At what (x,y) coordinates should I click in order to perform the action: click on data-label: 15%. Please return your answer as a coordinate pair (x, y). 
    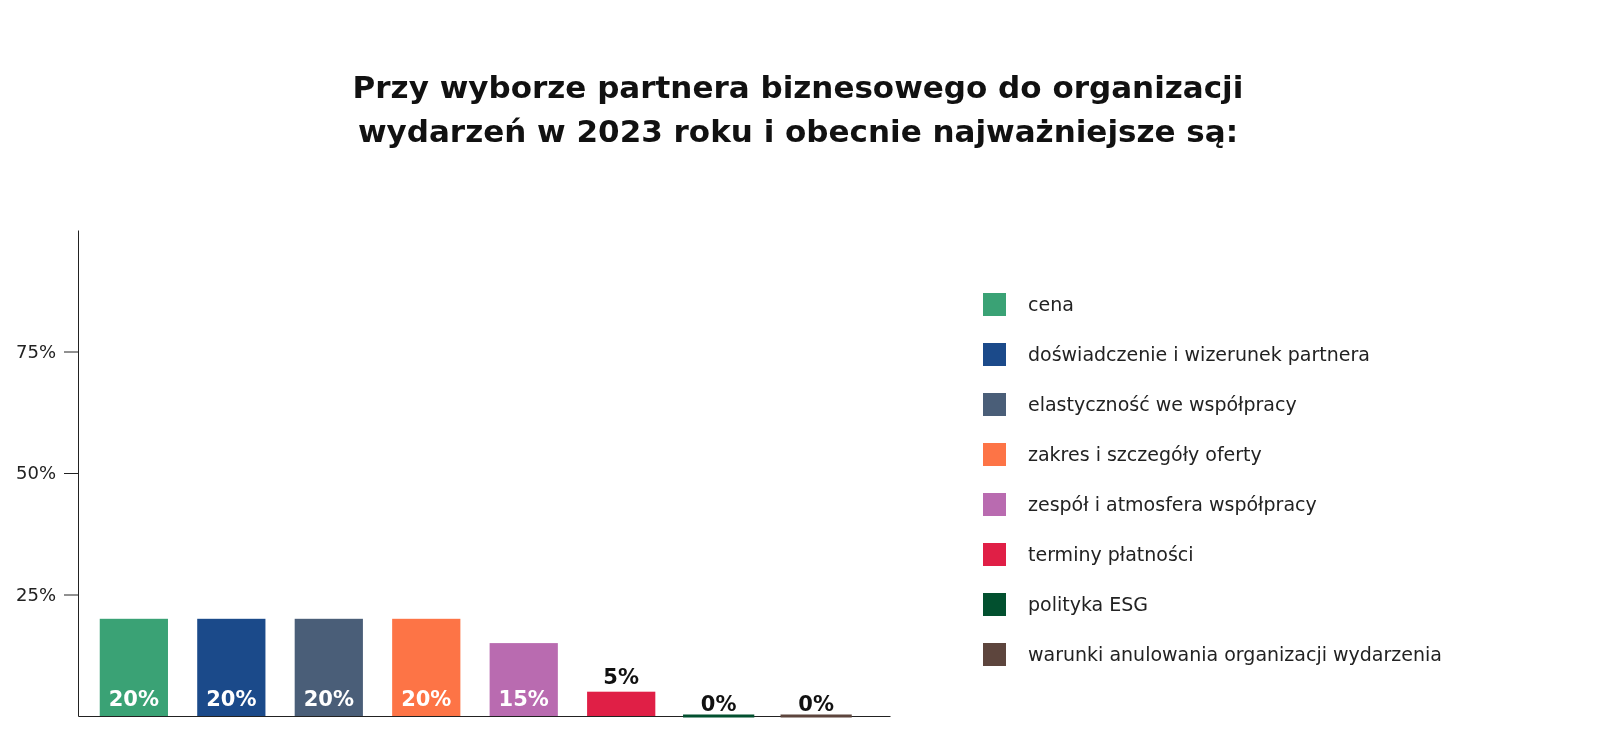
    Looking at the image, I should click on (523, 699).